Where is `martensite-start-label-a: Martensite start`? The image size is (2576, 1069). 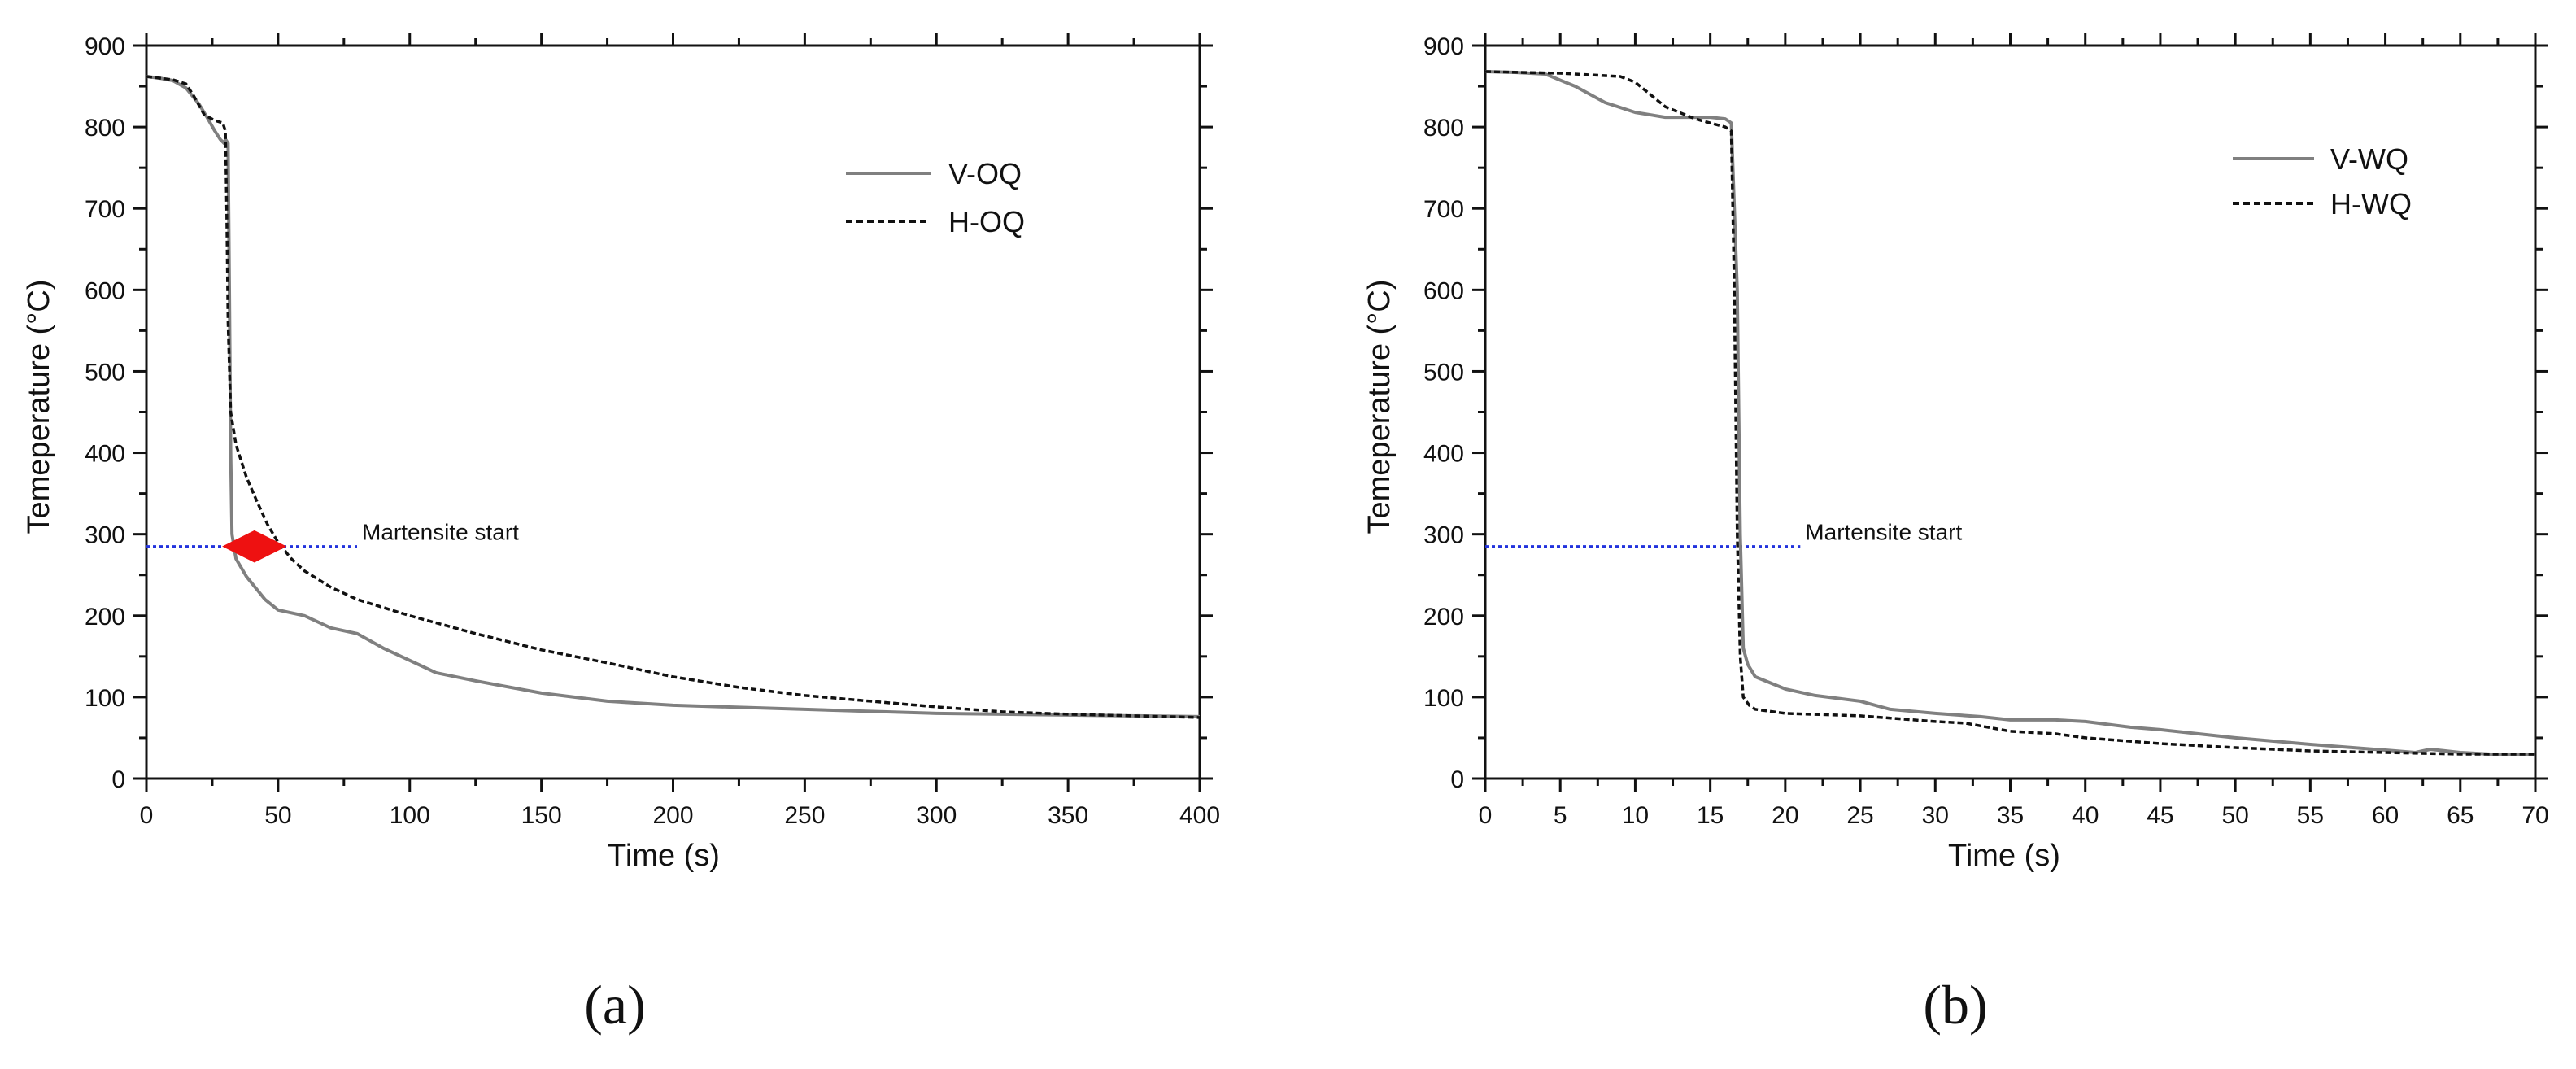 martensite-start-label-a: Martensite start is located at coordinates (440, 532).